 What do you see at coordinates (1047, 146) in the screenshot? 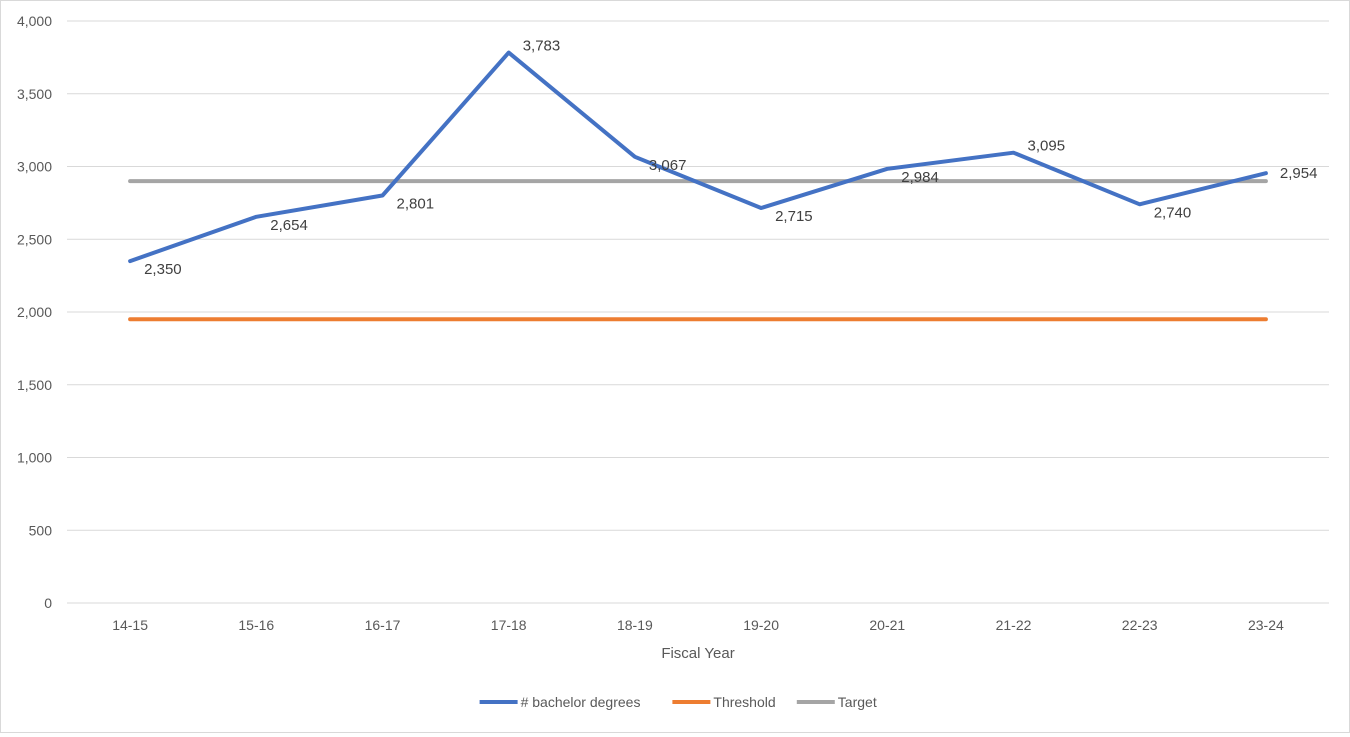
I see `data-label: 3,095` at bounding box center [1047, 146].